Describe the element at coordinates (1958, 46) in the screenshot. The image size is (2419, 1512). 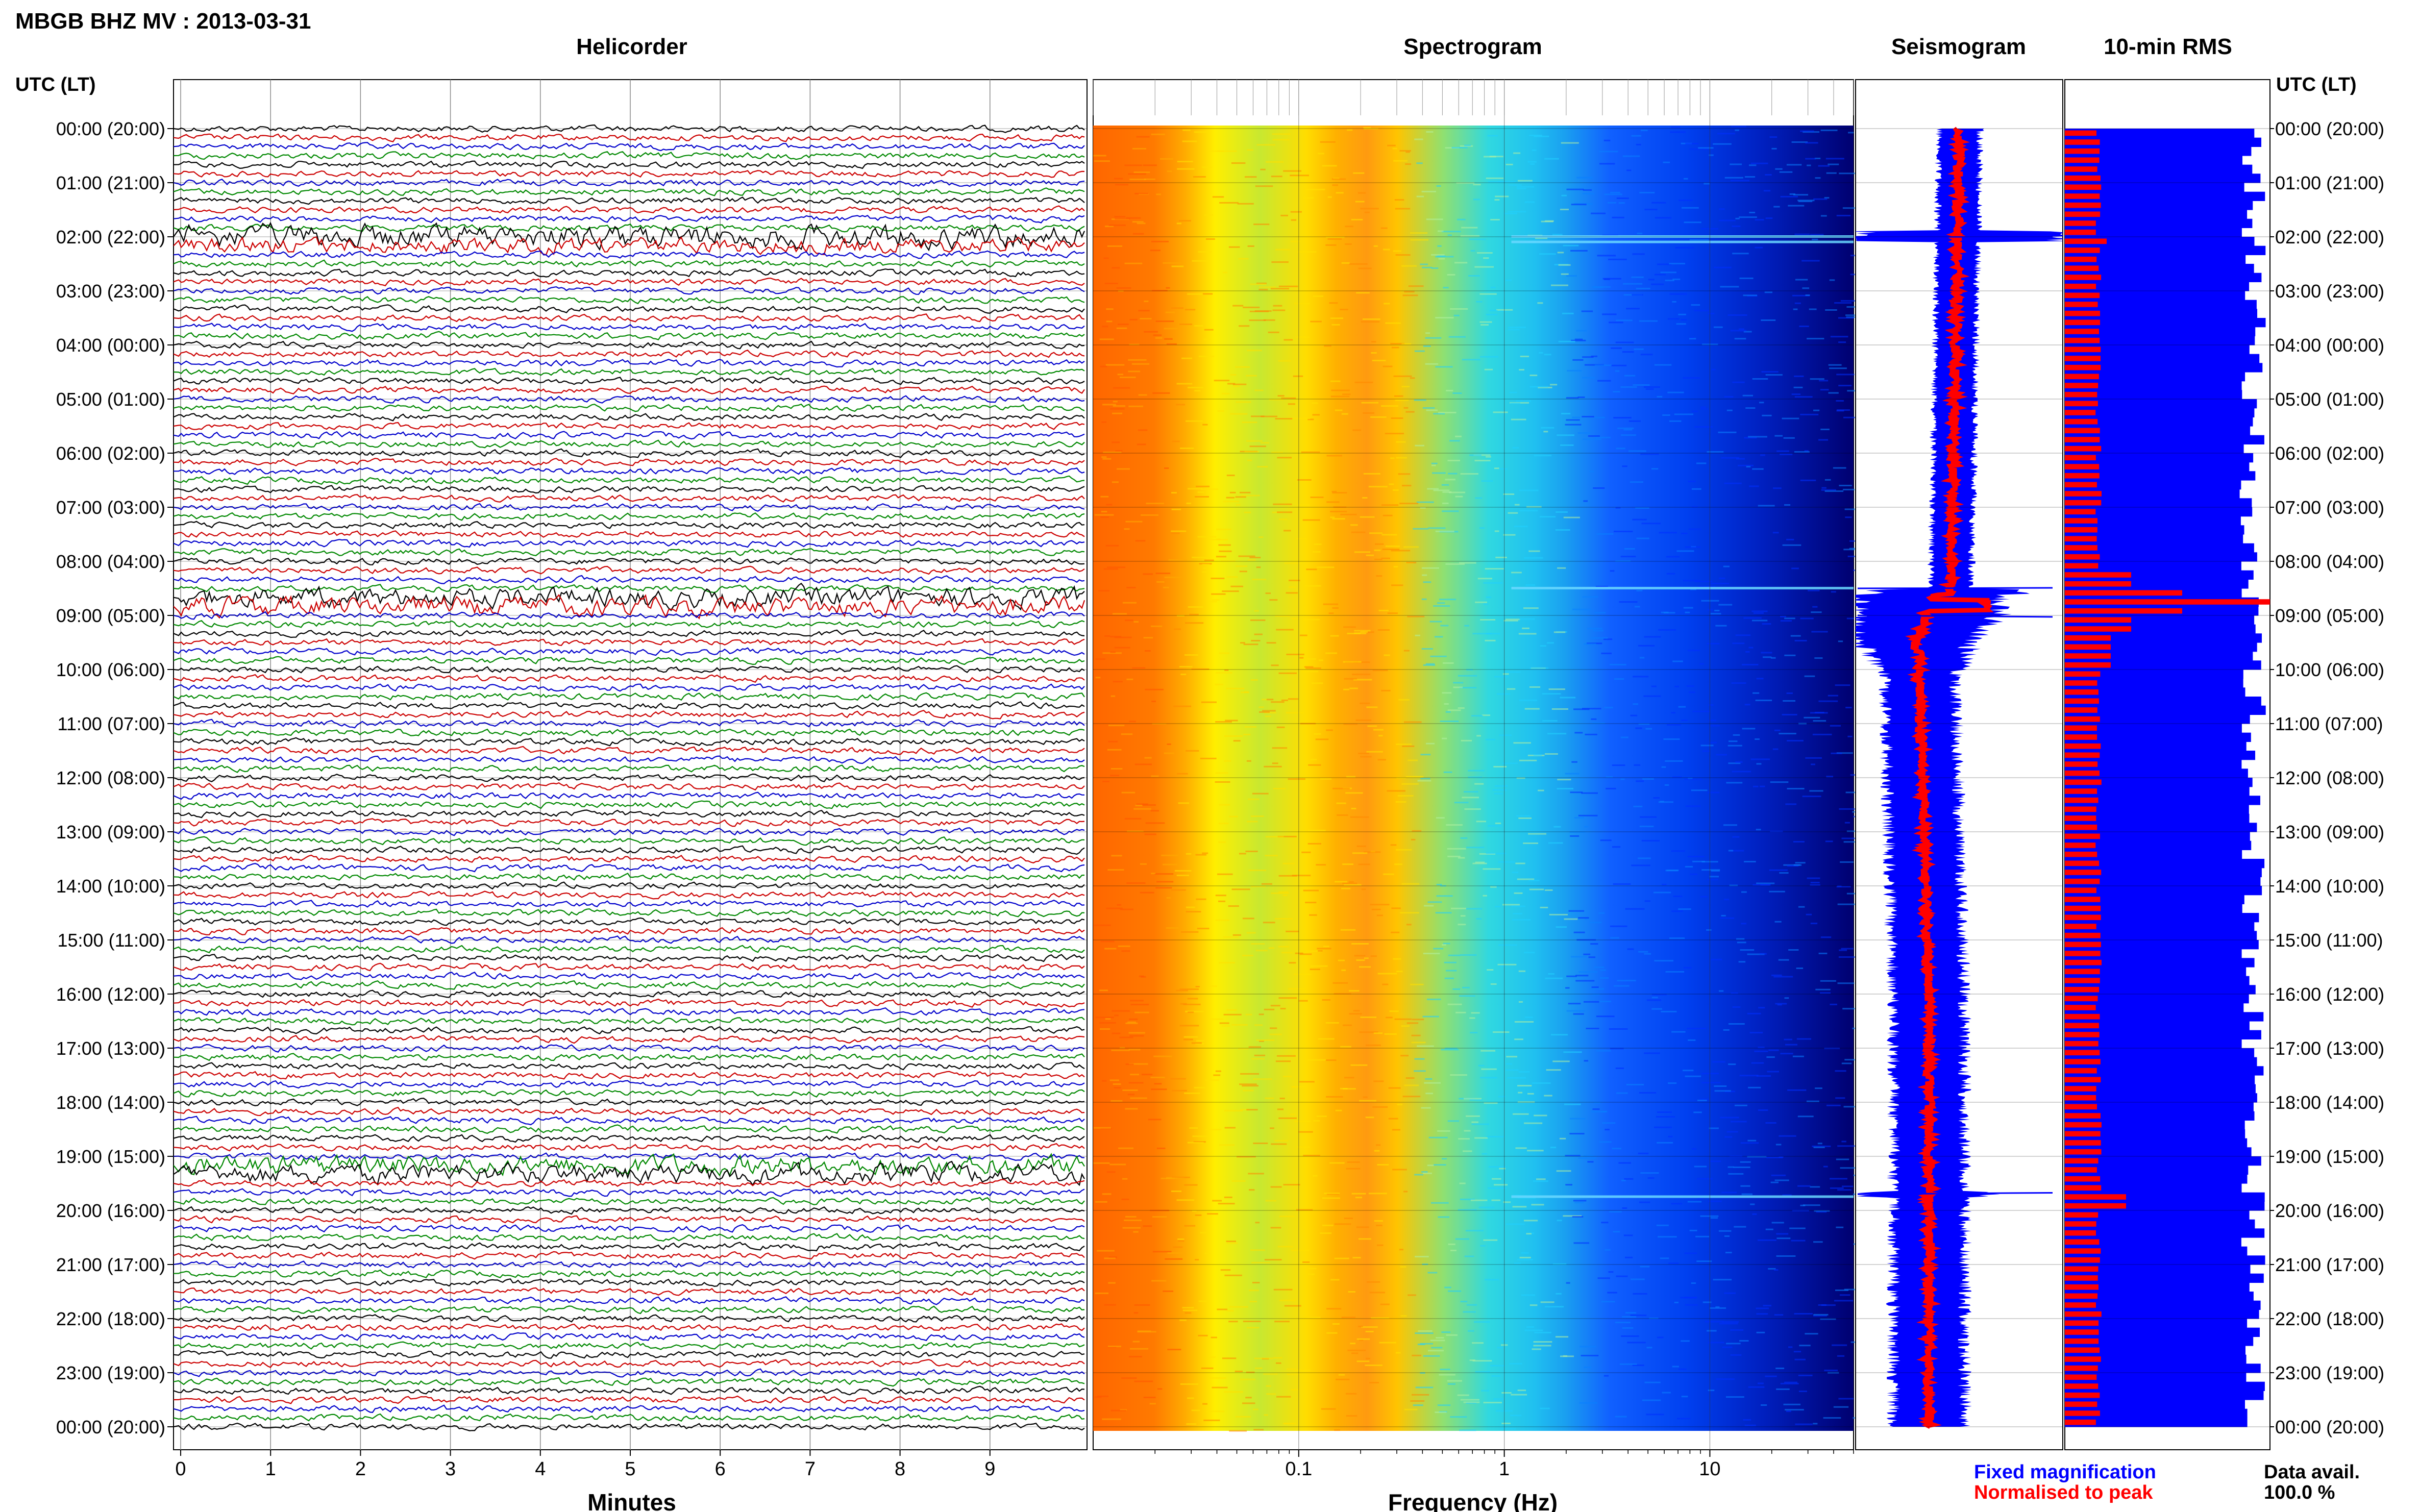
I see `seismogram-title: Seismogram` at that location.